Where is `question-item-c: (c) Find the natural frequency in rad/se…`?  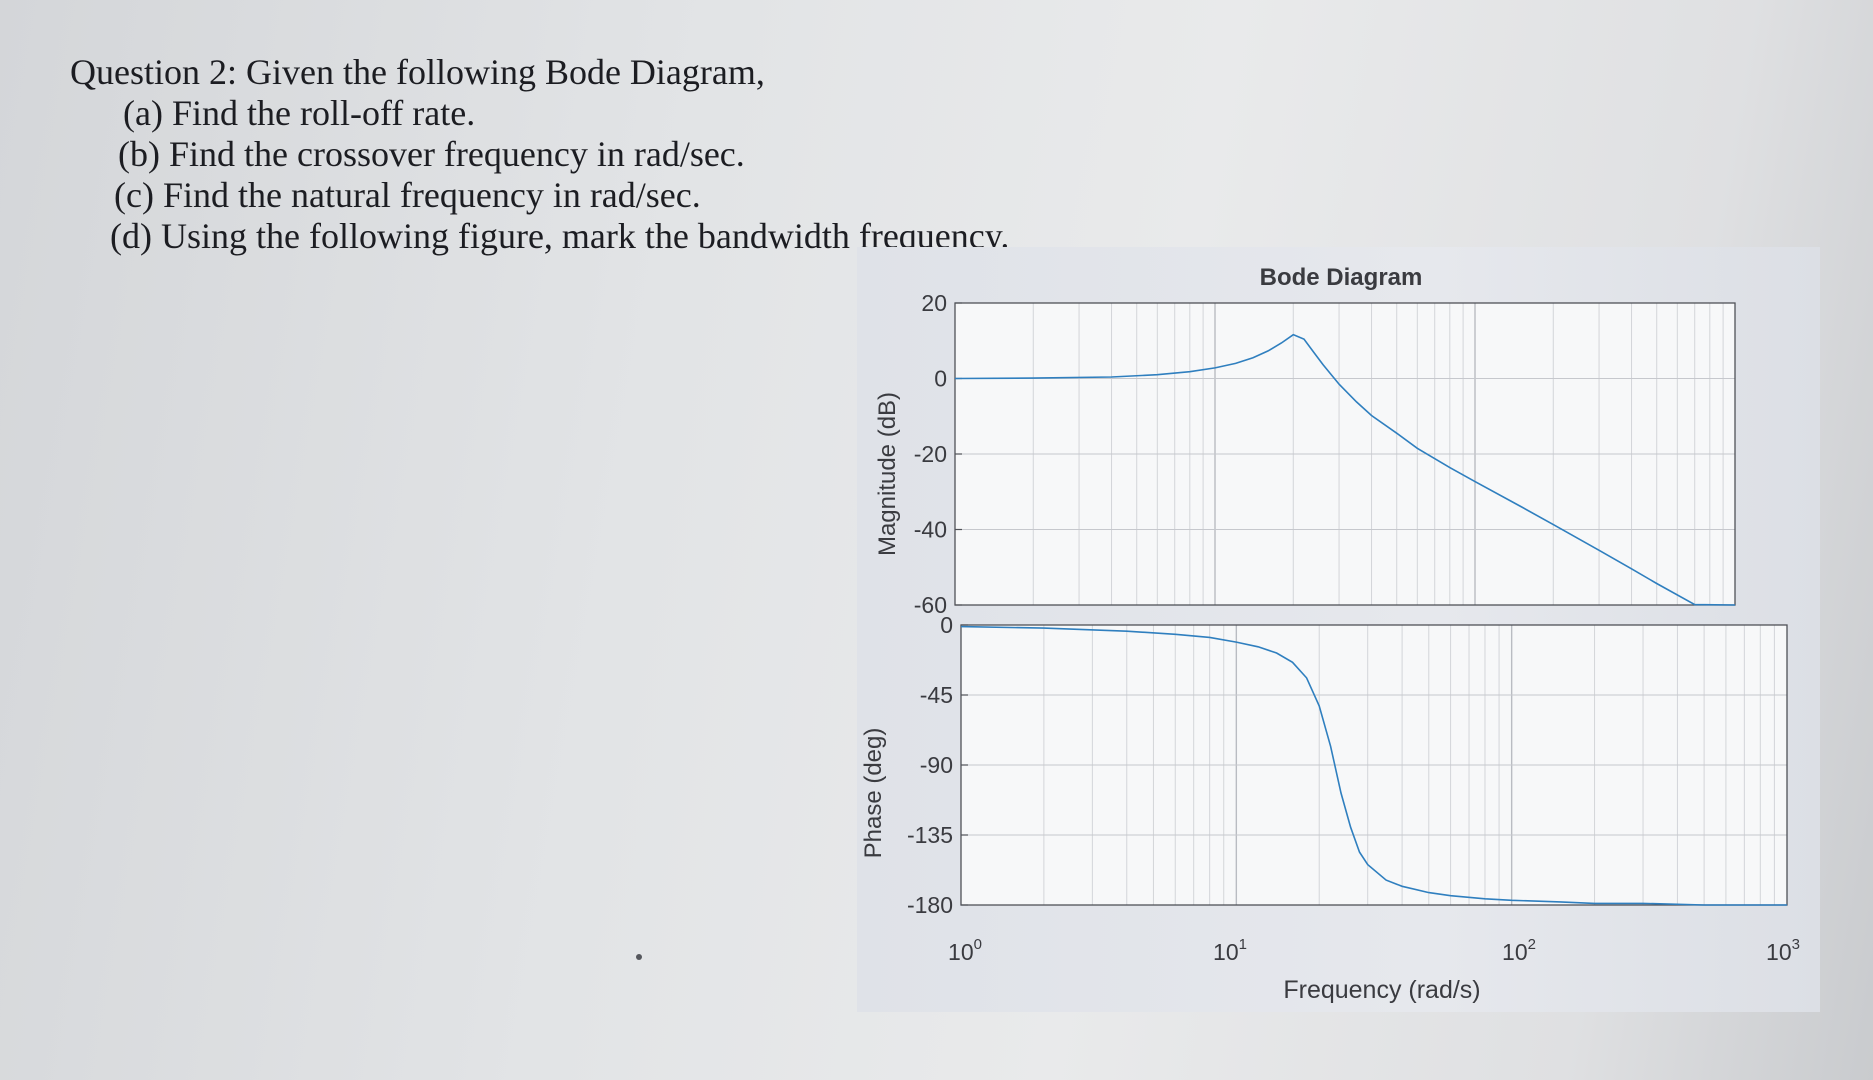 question-item-c: (c) Find the natural frequency in rad/se… is located at coordinates (407, 195).